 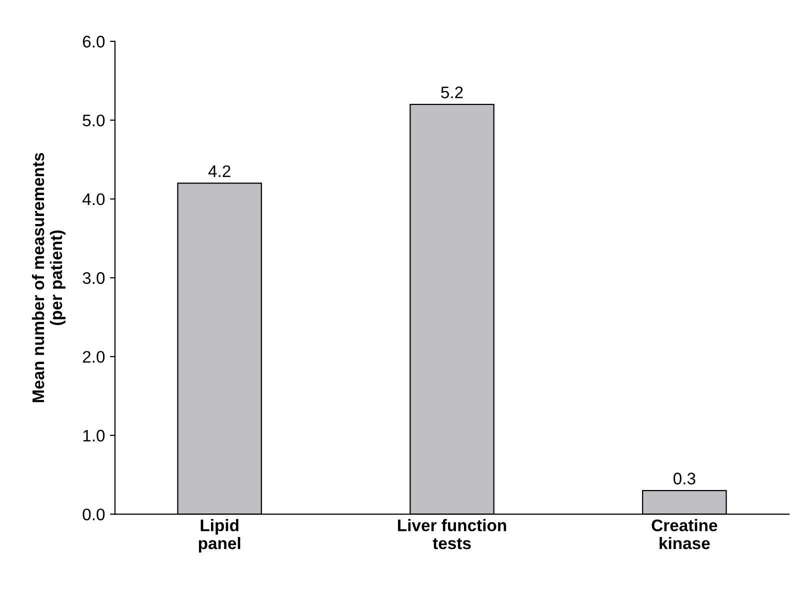 I want to click on data-label: 5.2, so click(x=452, y=92).